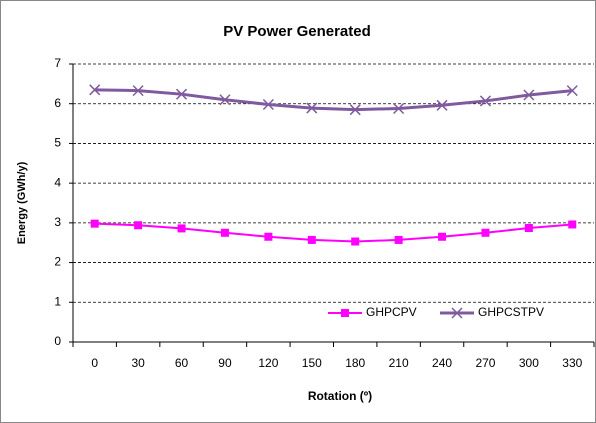 The image size is (596, 423). Describe the element at coordinates (511, 312) in the screenshot. I see `legend-label: GHPCSTPV` at that location.